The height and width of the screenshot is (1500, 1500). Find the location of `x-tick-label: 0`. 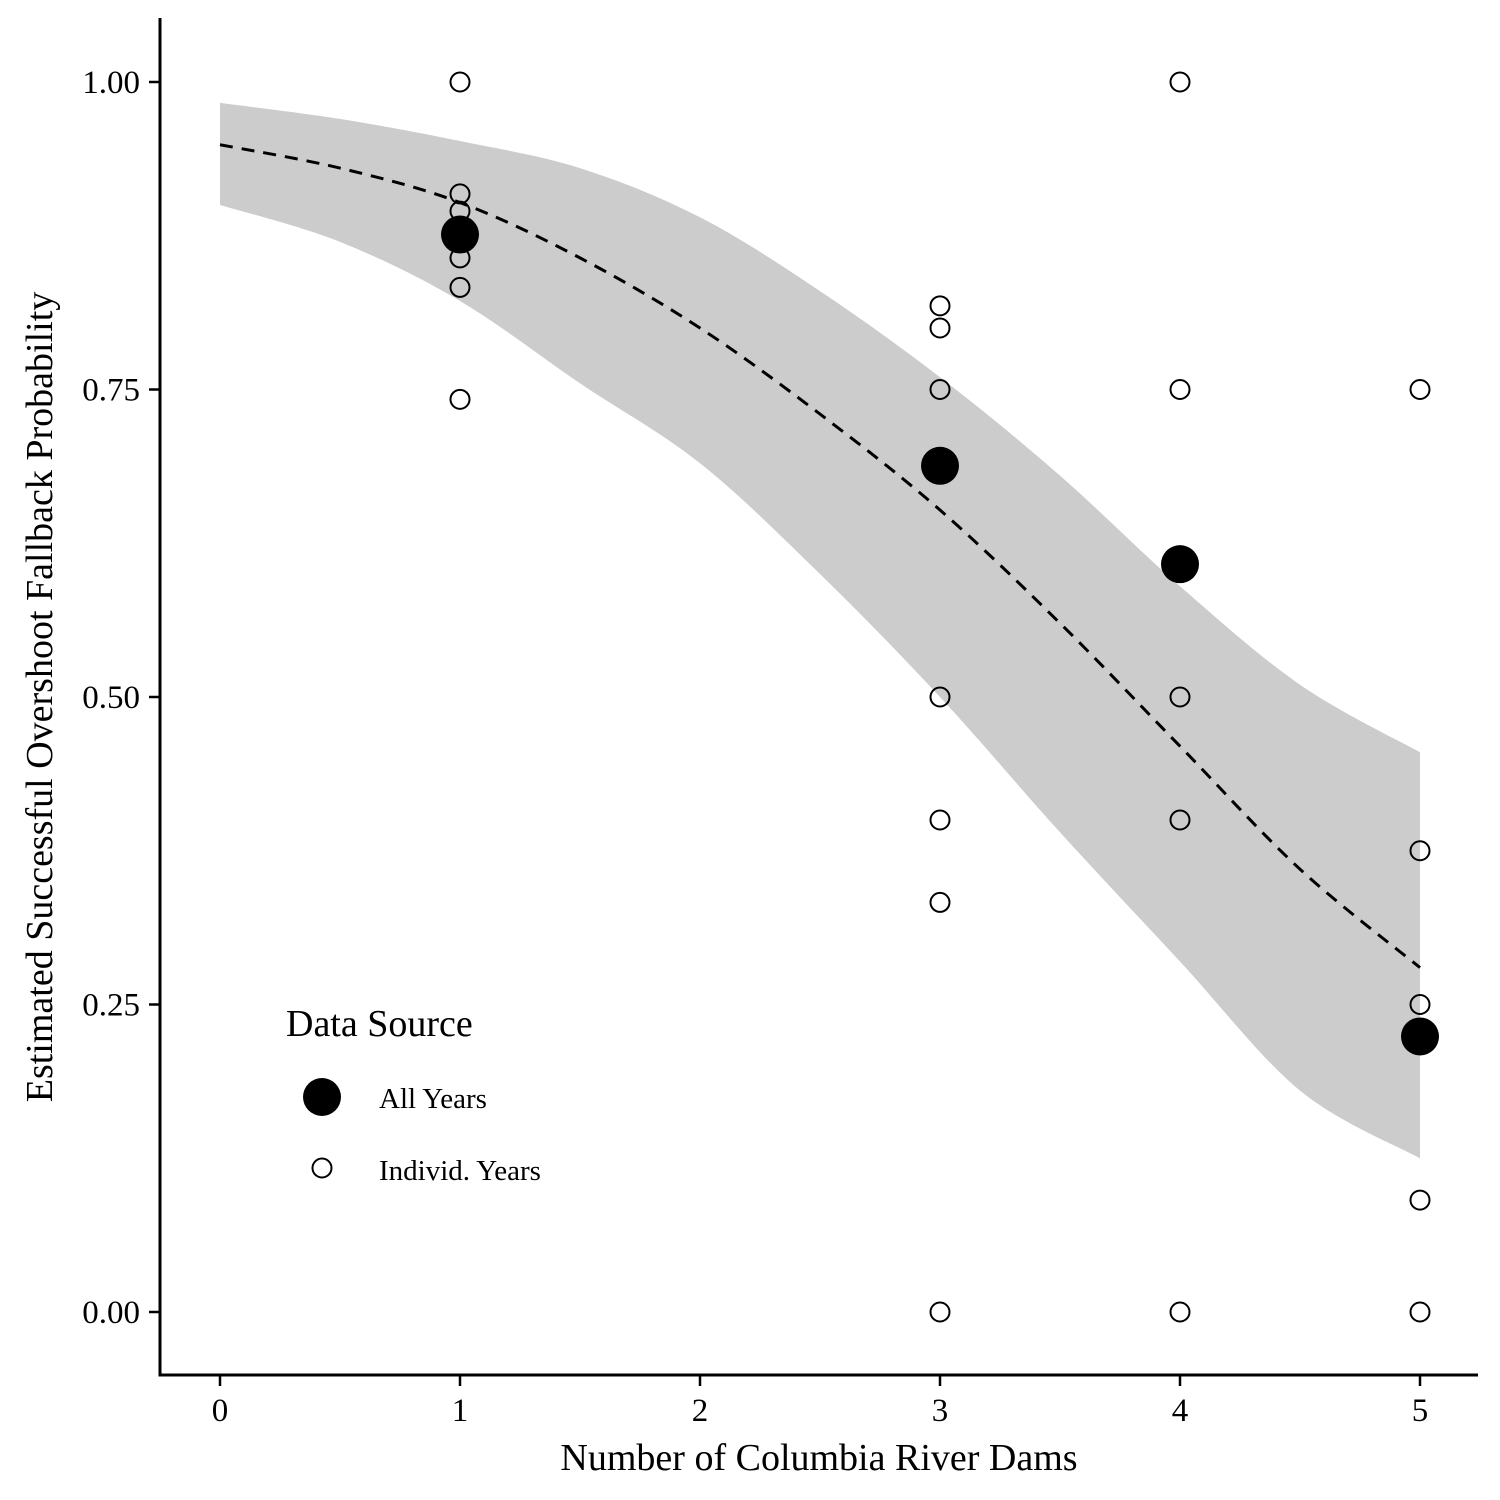

x-tick-label: 0 is located at coordinates (220, 1411).